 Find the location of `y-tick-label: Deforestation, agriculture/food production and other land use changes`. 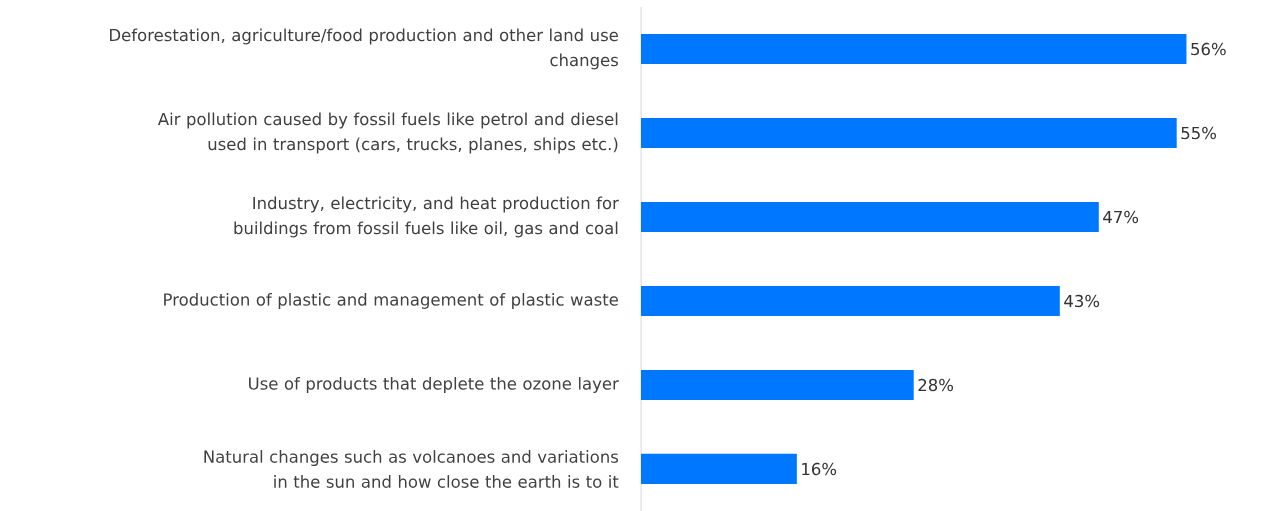

y-tick-label: Deforestation, agriculture/food production and other land use changes is located at coordinates (364, 49).